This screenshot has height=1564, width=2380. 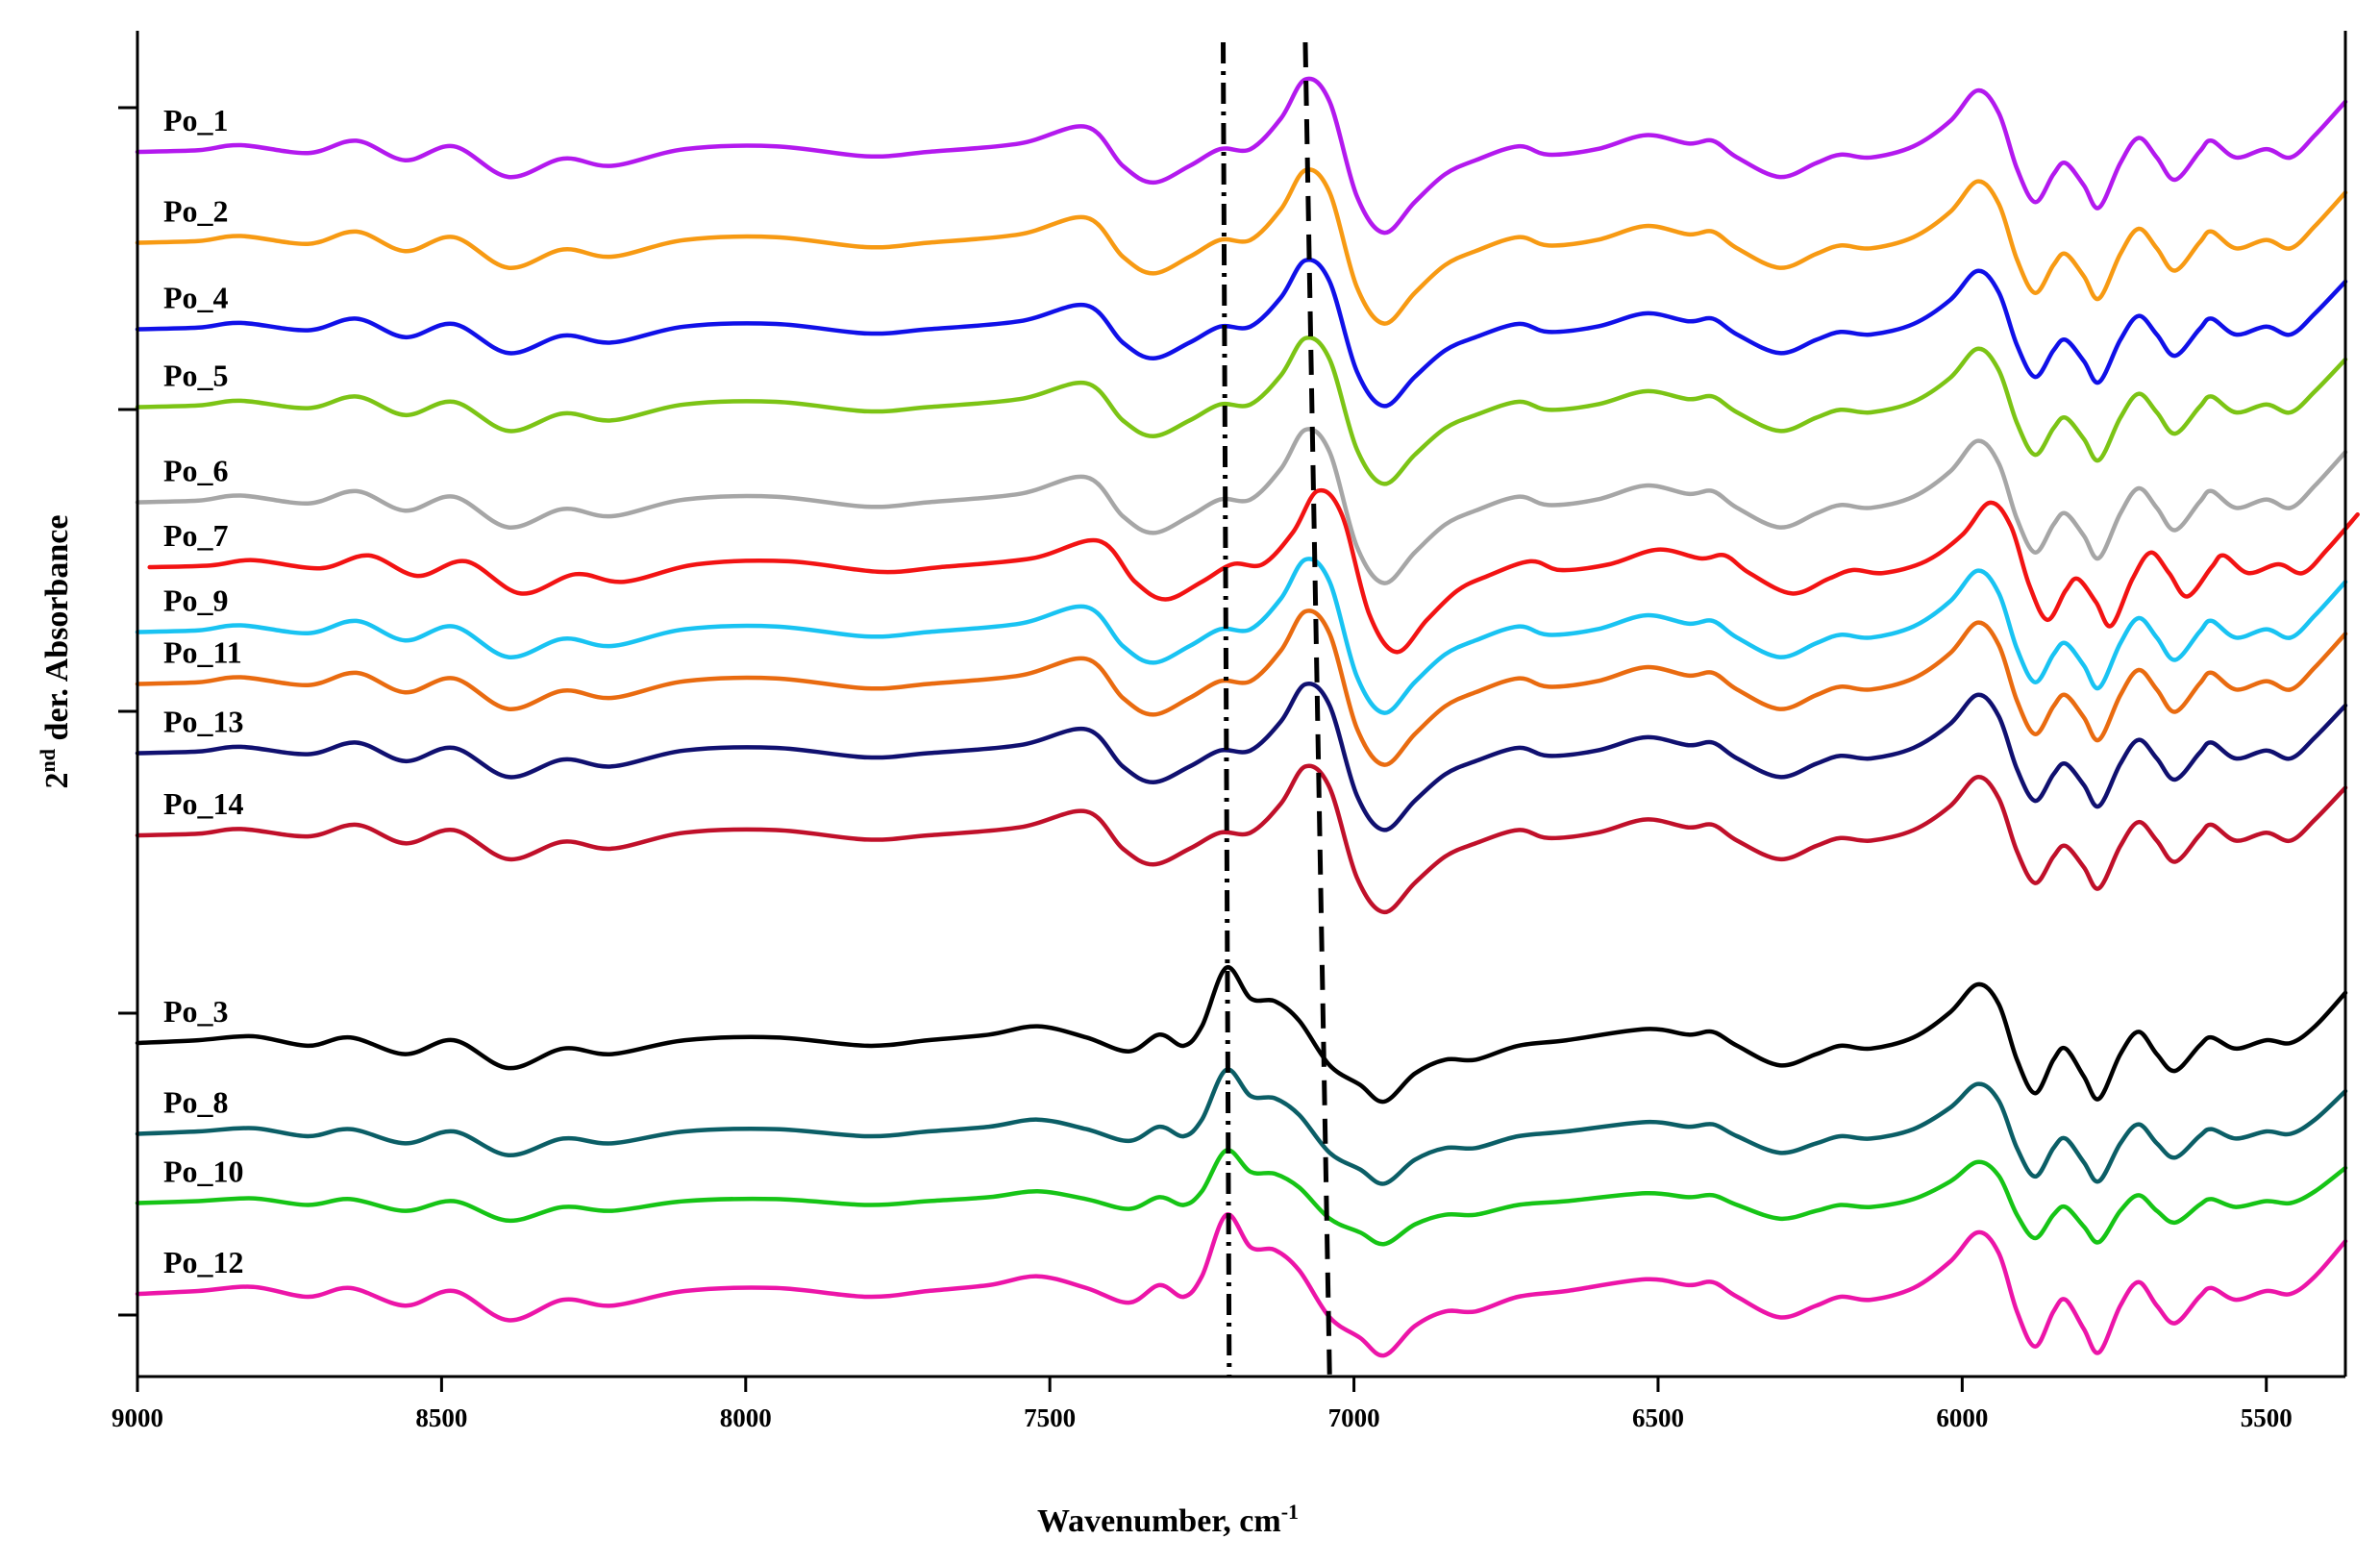 I want to click on series-label-po-9: Po_9, so click(x=196, y=600).